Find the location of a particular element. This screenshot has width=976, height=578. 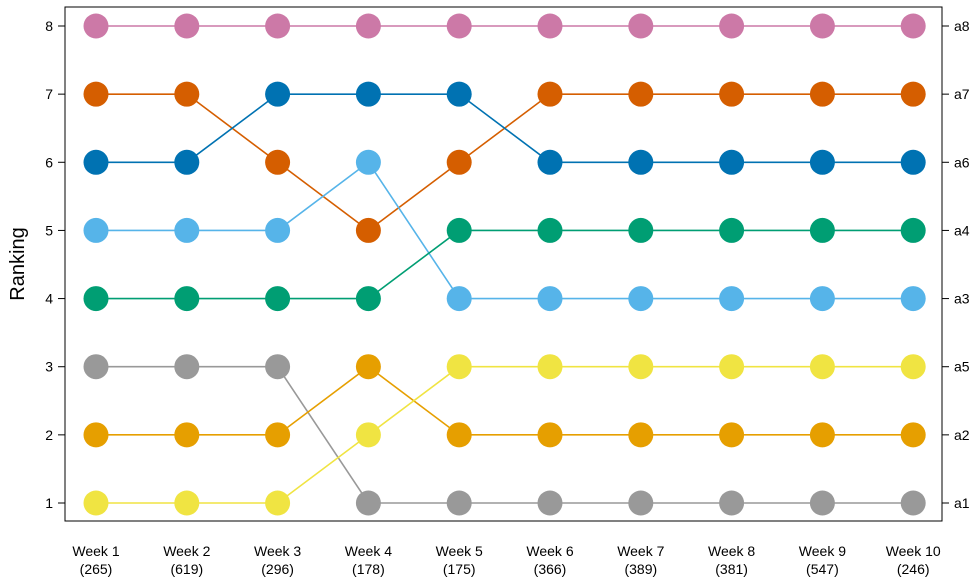

y-tick-label: 5 is located at coordinates (49, 230).